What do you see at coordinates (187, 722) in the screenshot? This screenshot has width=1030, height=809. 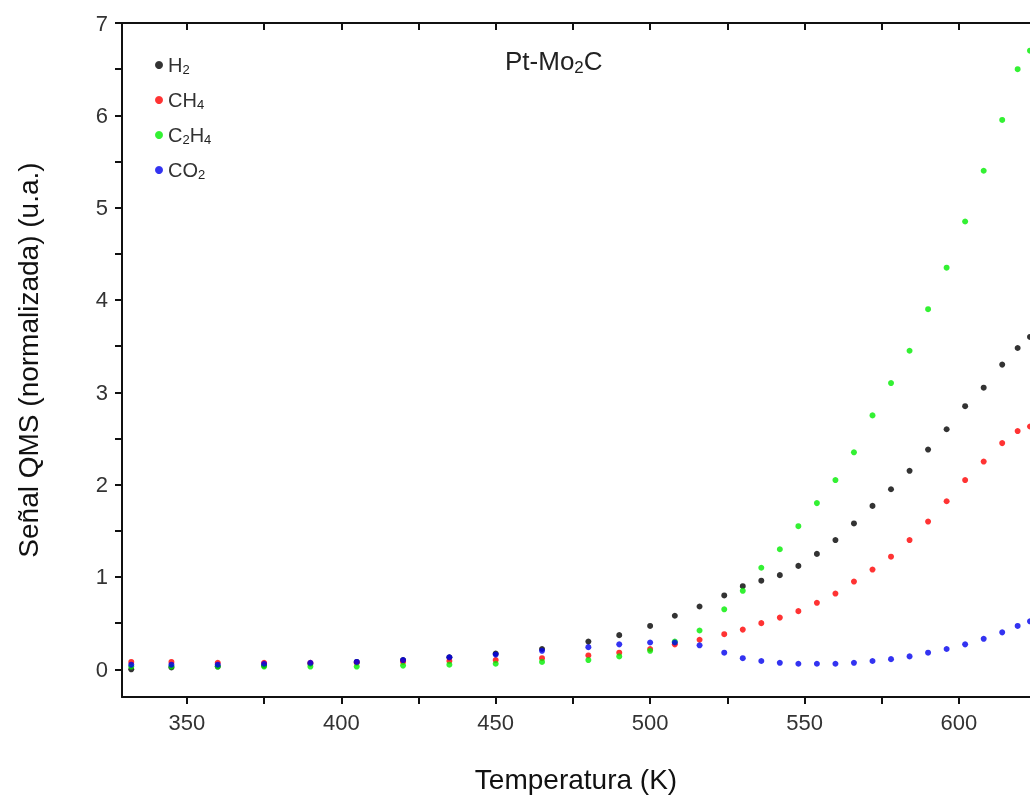 I see `x-tick-label: 350` at bounding box center [187, 722].